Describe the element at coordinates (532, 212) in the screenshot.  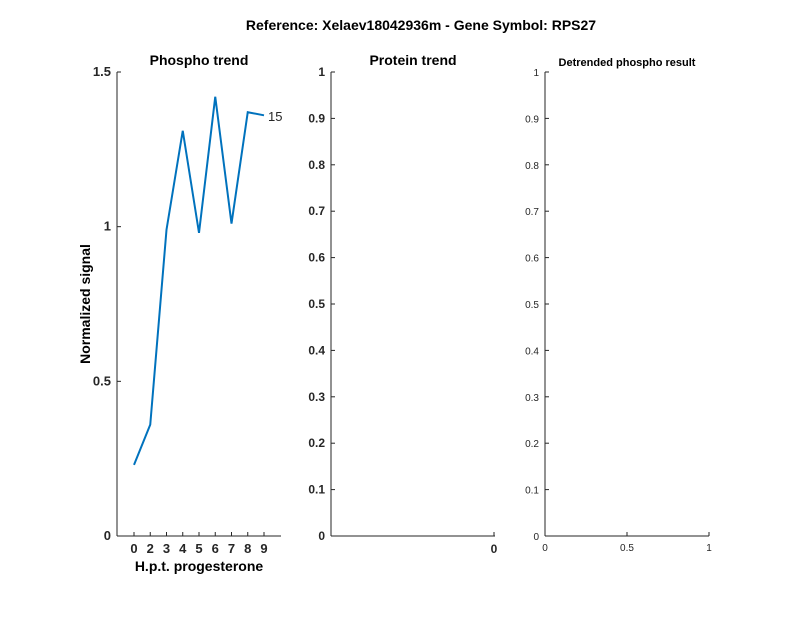
I see `detrended-y-tick-label: 0.7` at that location.